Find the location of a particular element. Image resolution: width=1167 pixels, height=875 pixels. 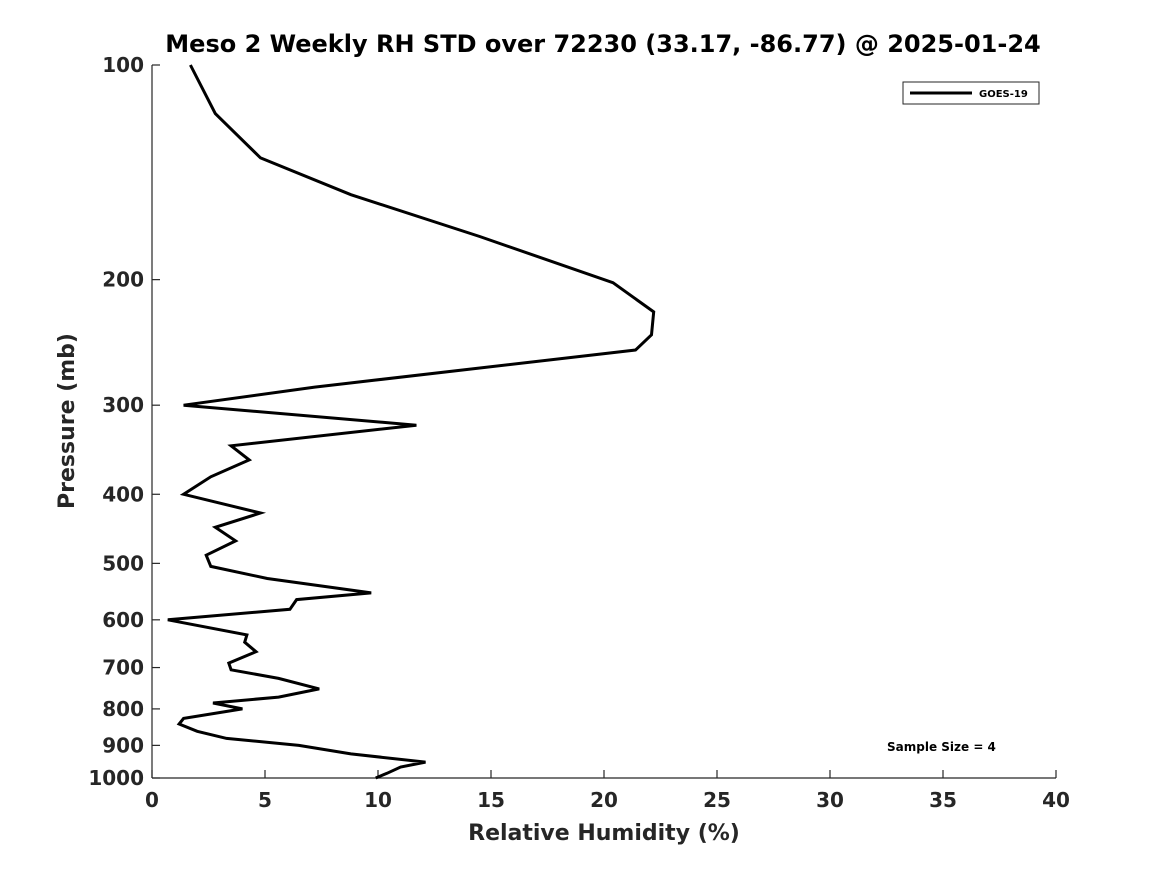

x-tick-label: 10 is located at coordinates (378, 800).